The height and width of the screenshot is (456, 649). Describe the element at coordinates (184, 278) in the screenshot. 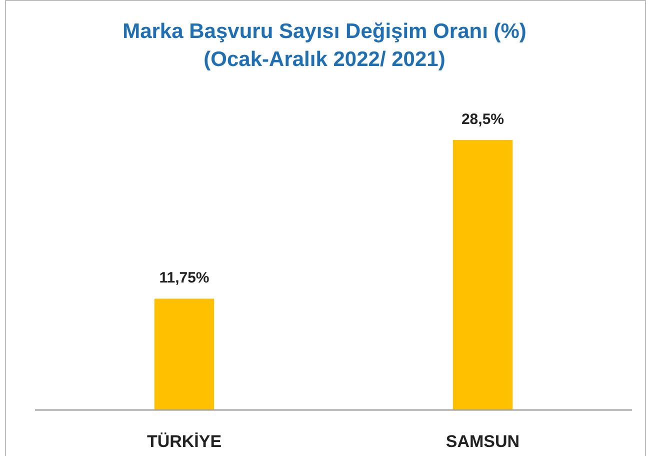

I see `data-label: 11,75%` at that location.